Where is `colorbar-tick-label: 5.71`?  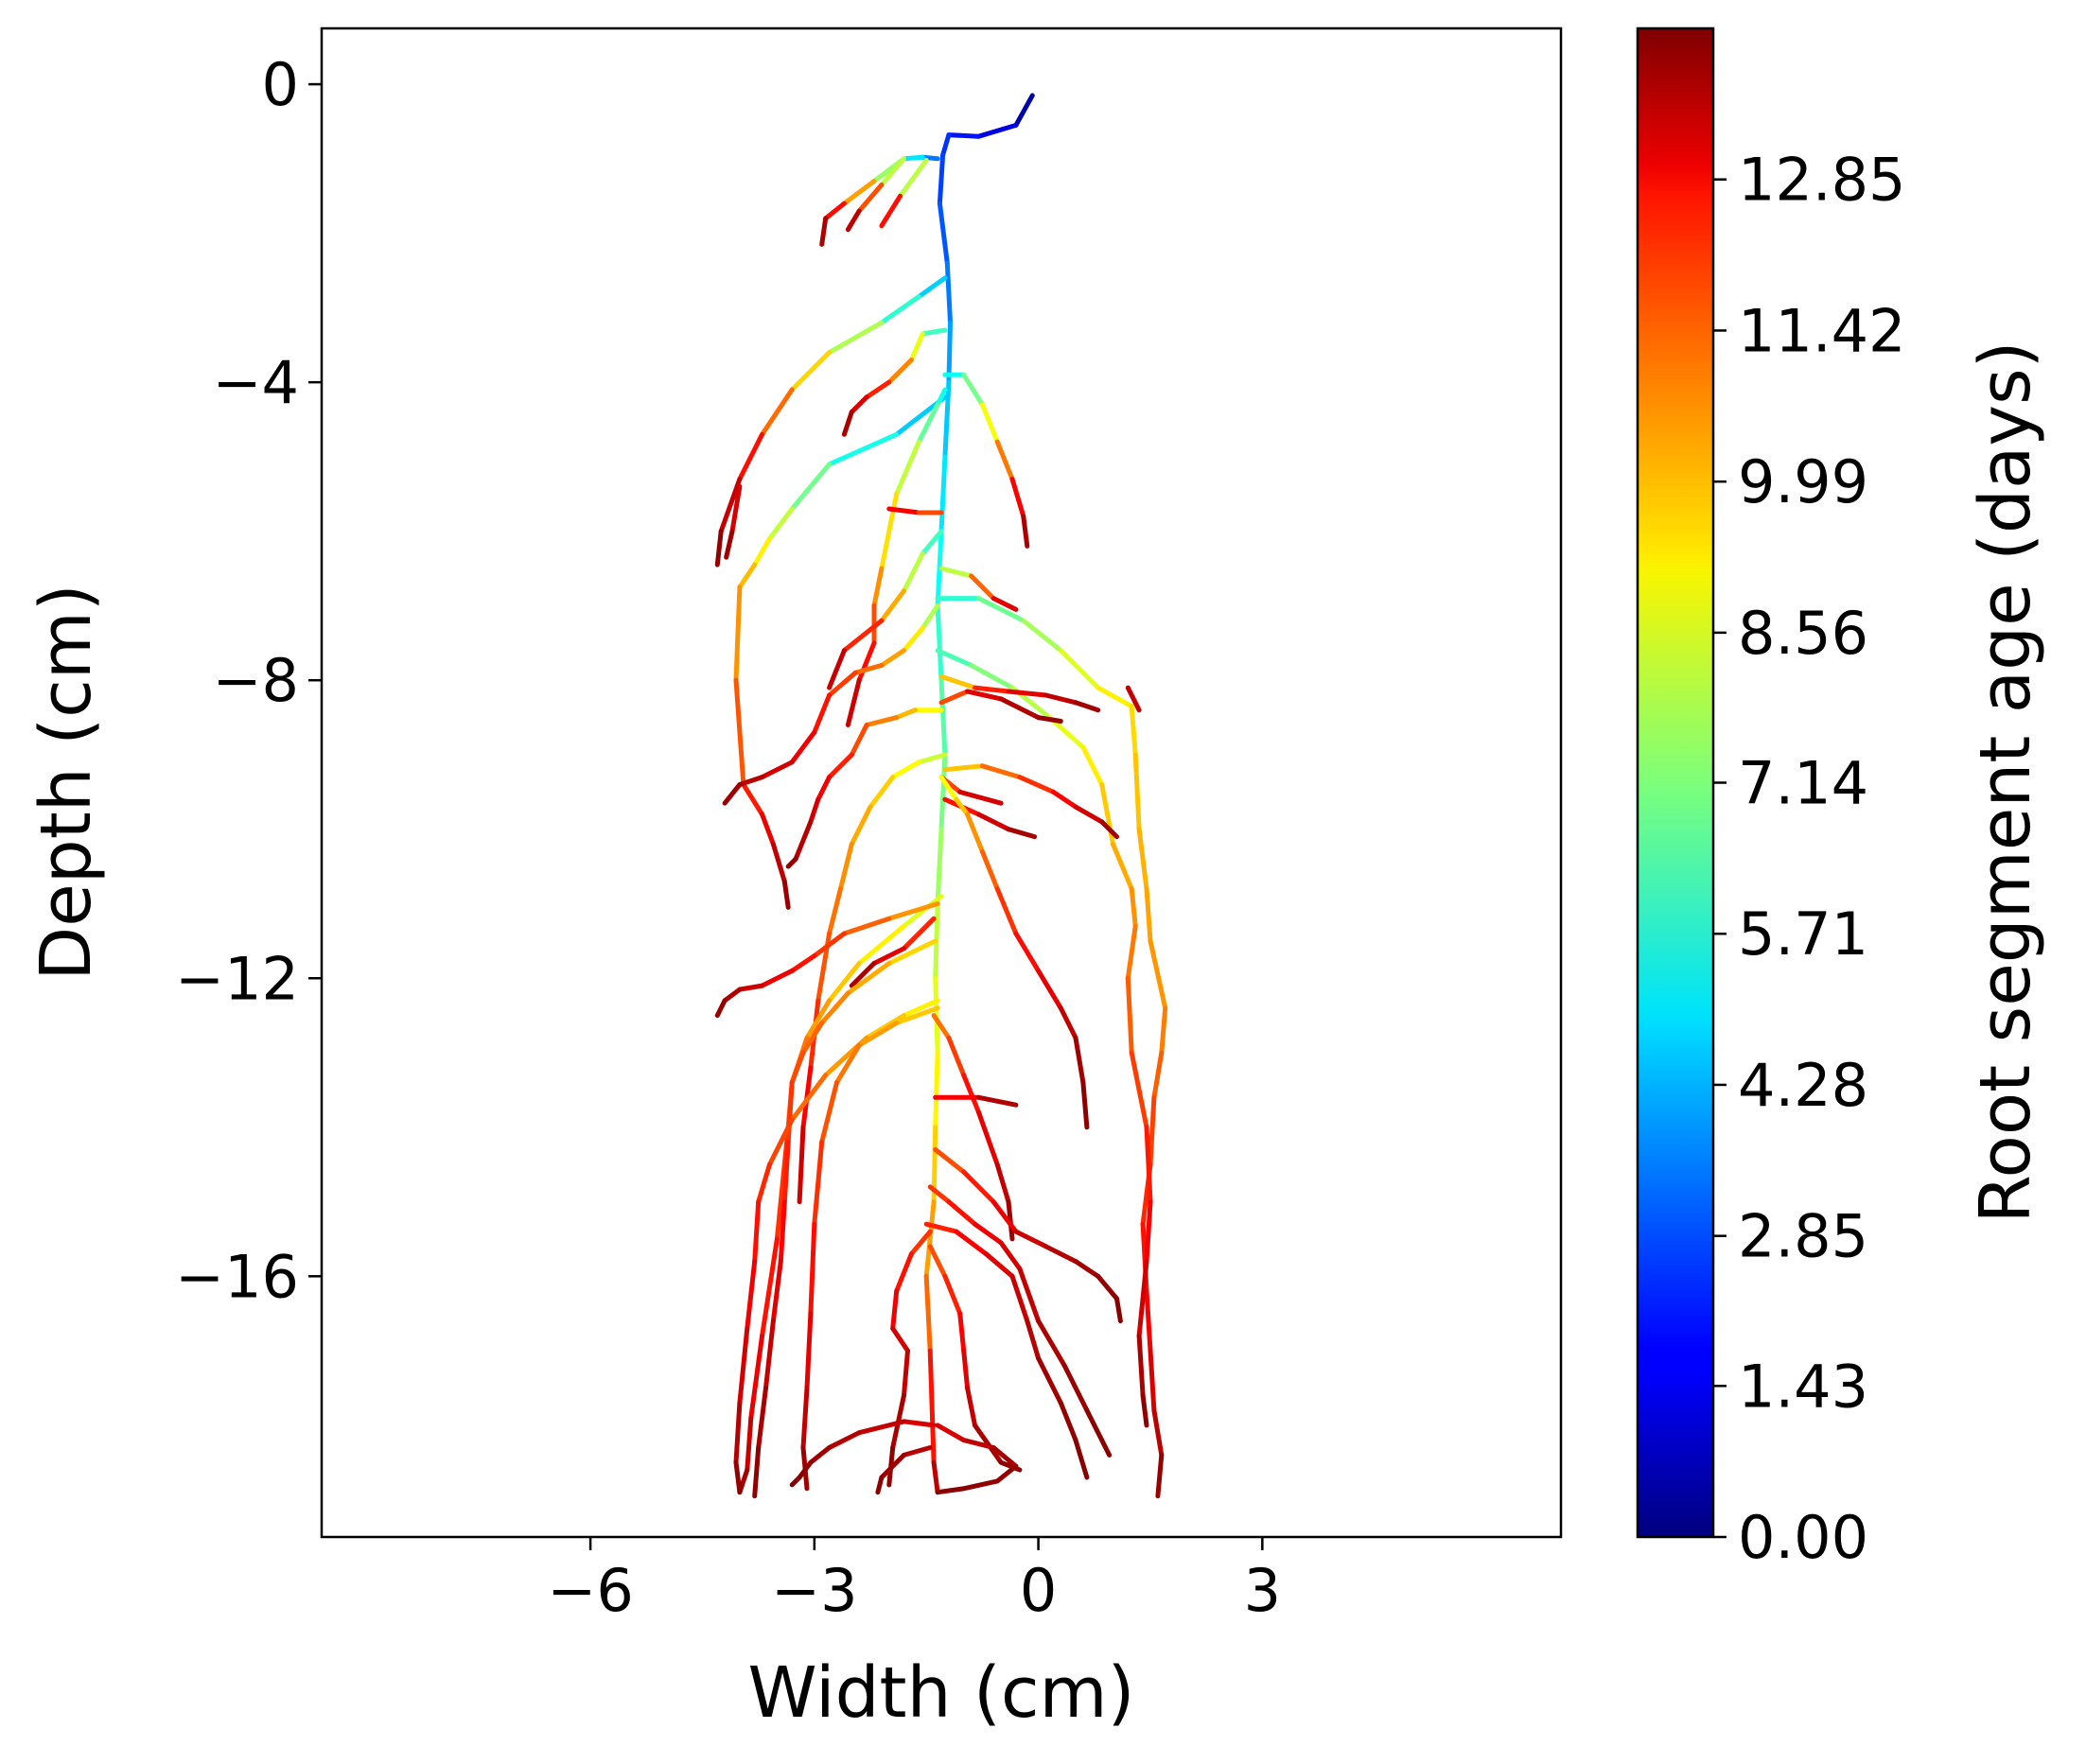
colorbar-tick-label: 5.71 is located at coordinates (1803, 934).